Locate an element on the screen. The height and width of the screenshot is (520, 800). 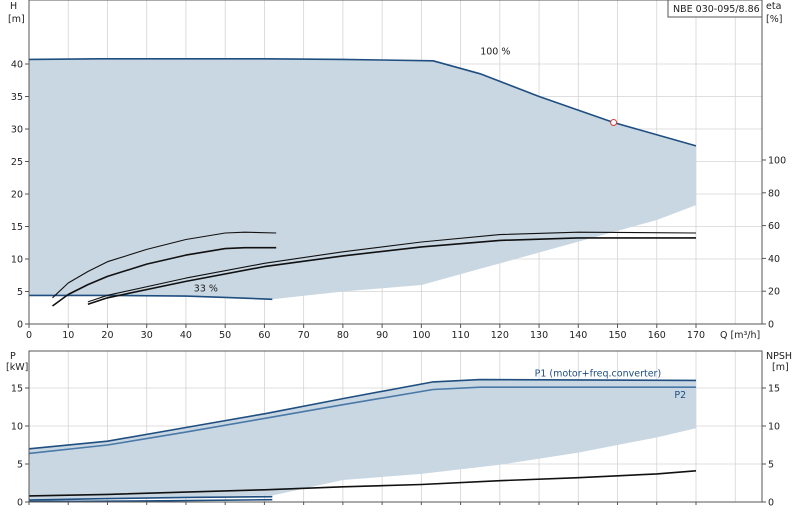
duty-point-marker is located at coordinates (614, 122).